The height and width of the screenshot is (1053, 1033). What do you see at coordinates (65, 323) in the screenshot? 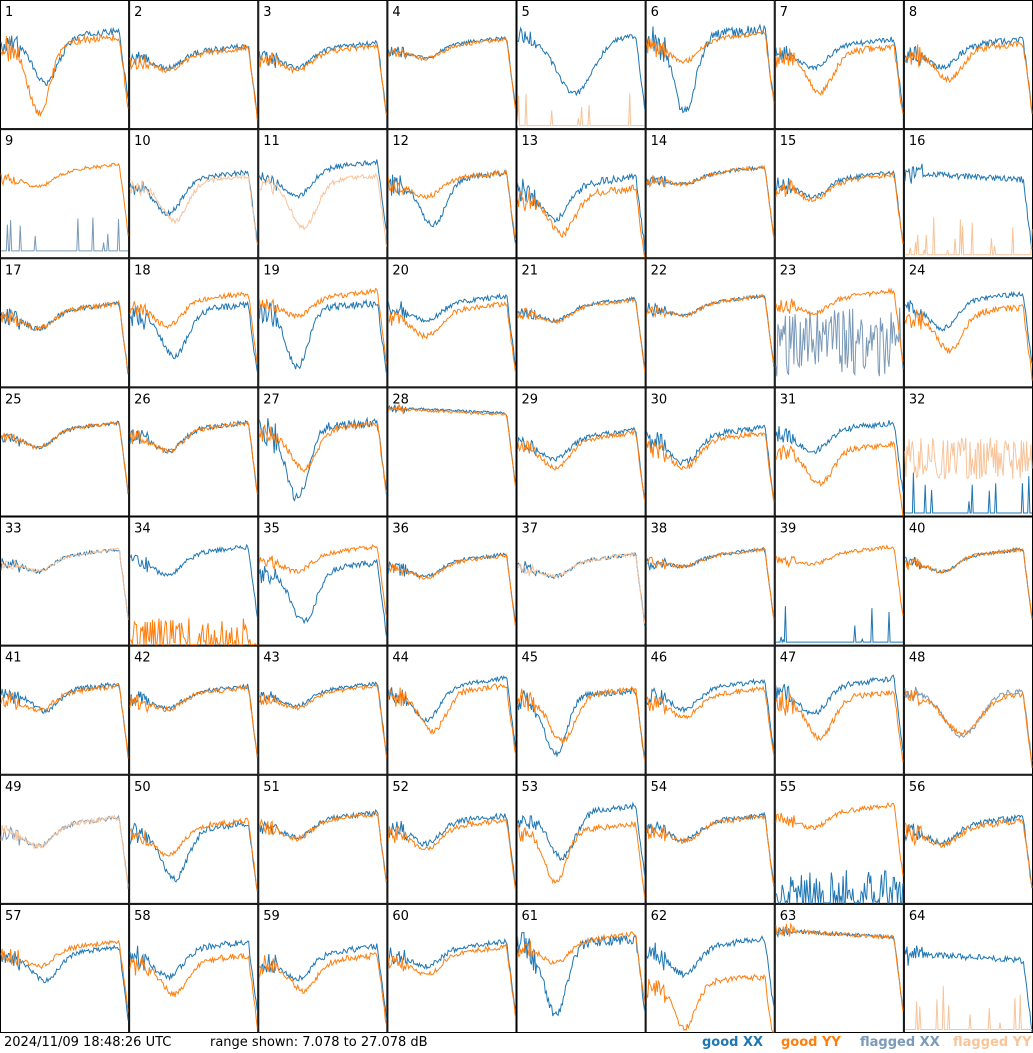
I see `panel-17: 17` at bounding box center [65, 323].